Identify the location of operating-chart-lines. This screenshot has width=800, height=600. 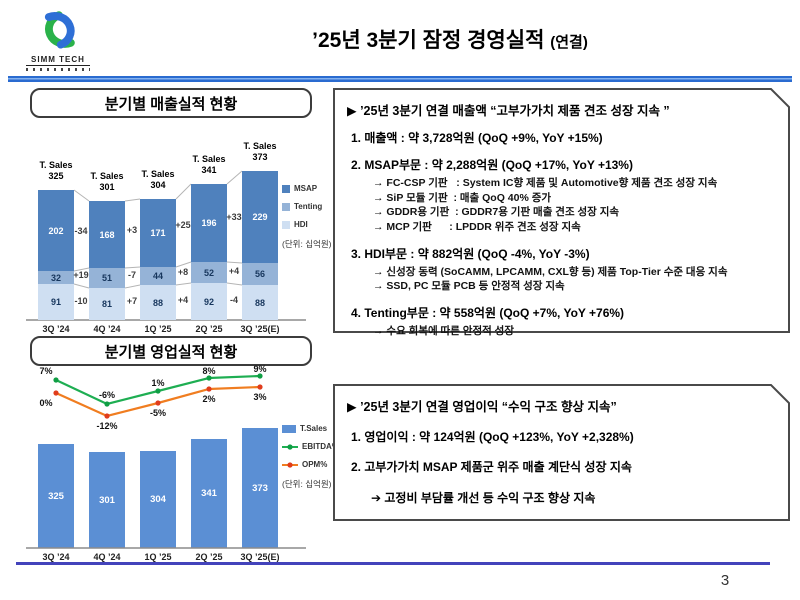
(166, 461).